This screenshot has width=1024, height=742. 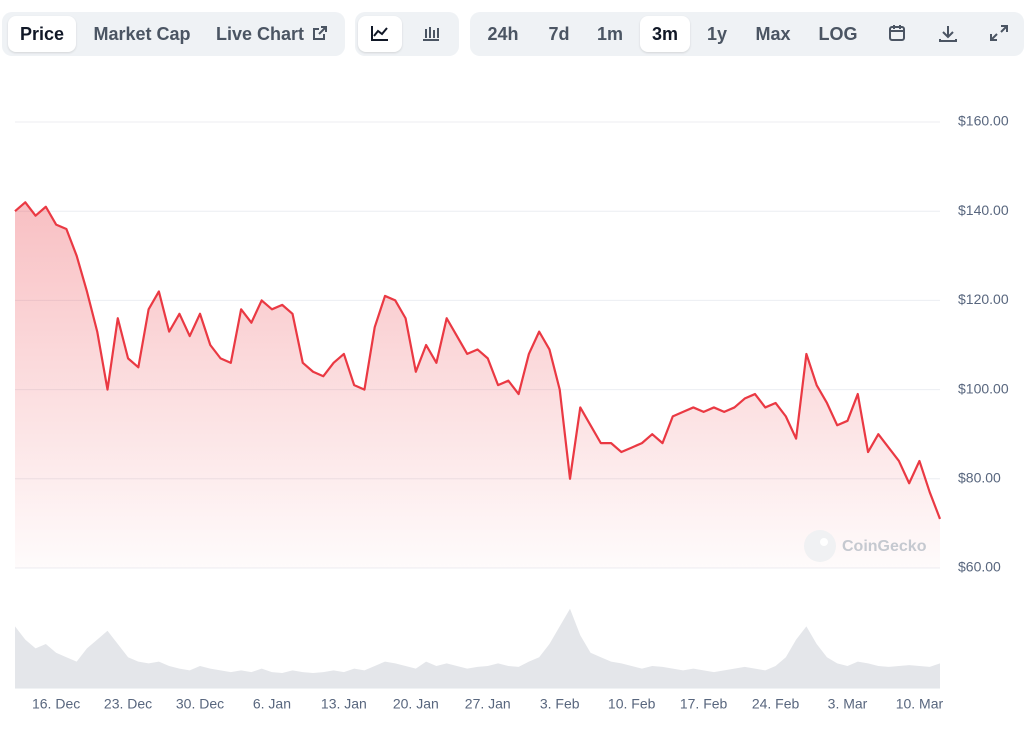 I want to click on tab: Market Cap, so click(x=142, y=34).